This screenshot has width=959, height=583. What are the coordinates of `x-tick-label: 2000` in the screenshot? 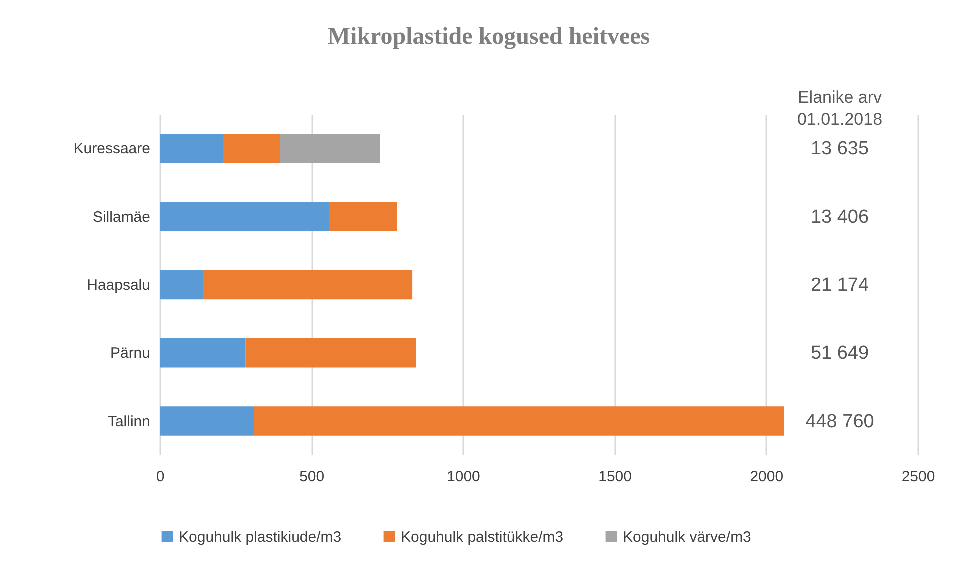 It's located at (767, 477).